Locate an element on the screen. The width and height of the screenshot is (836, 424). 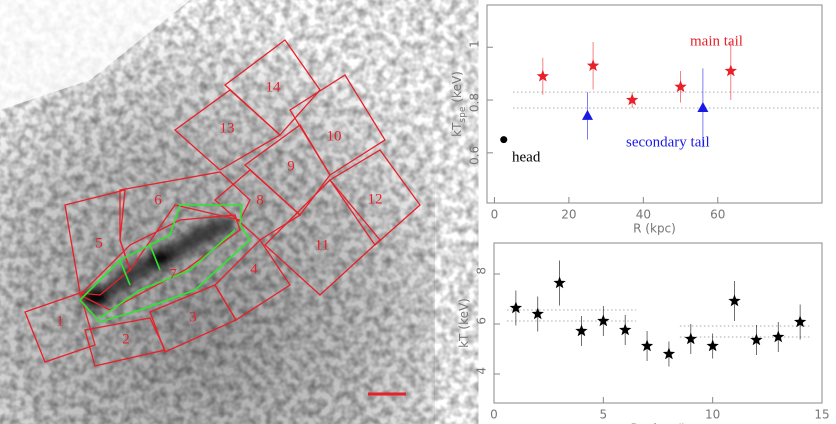
region-label: 14 is located at coordinates (274, 87).